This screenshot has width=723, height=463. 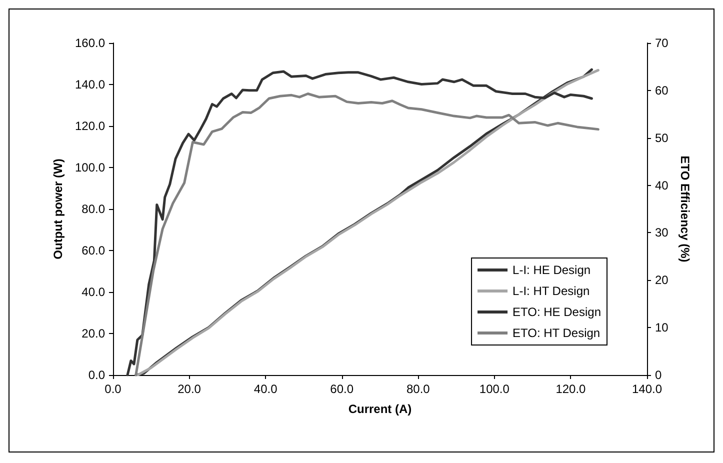 I want to click on y-axis-title: Output power (W), so click(x=58, y=209).